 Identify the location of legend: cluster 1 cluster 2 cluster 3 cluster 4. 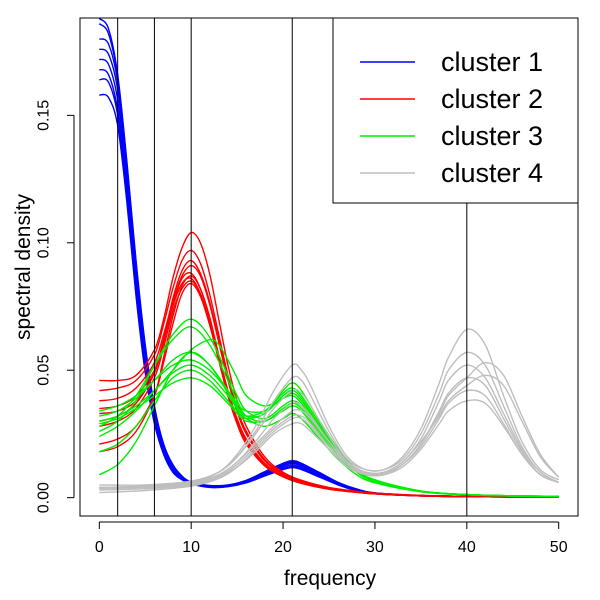
(455, 110).